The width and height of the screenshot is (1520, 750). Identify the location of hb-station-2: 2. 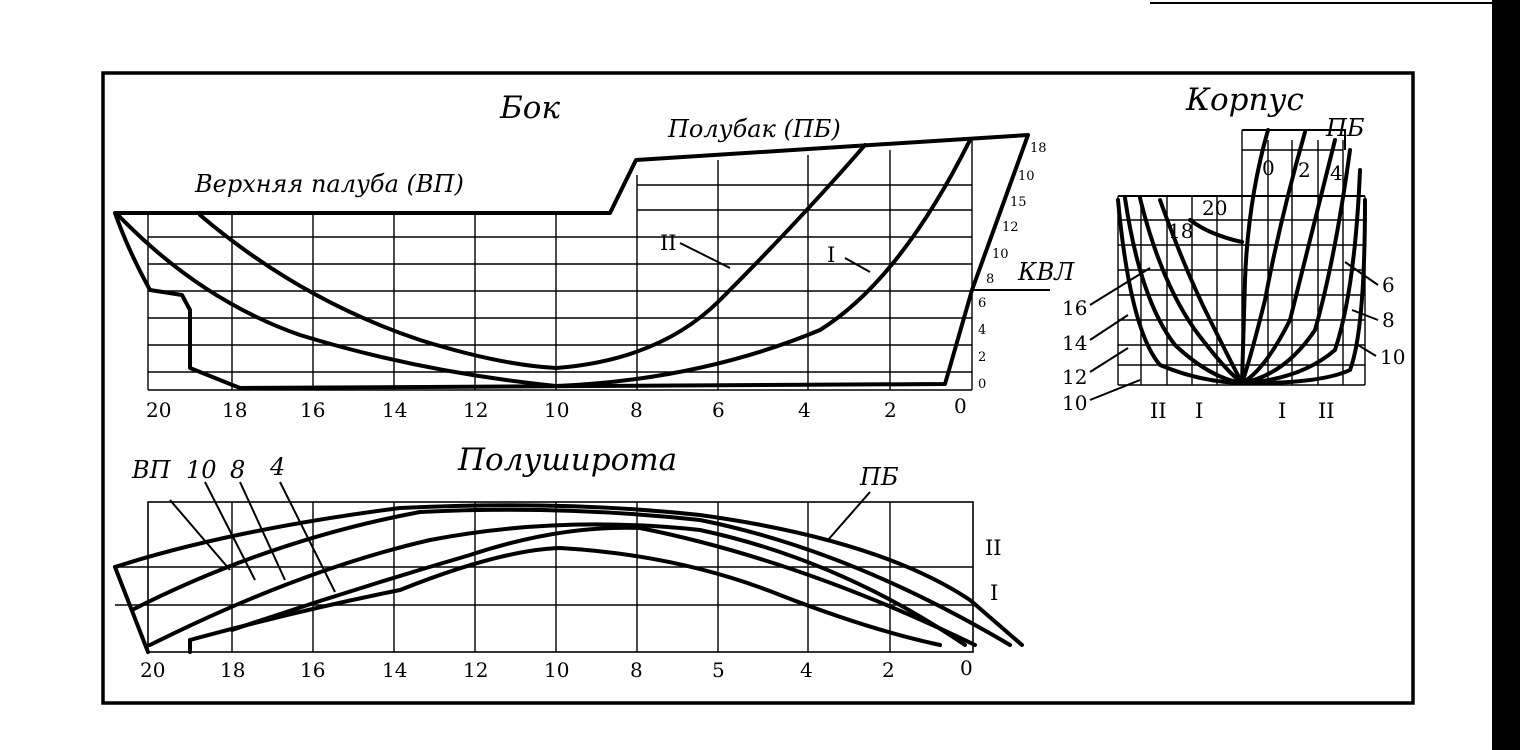
(888, 670).